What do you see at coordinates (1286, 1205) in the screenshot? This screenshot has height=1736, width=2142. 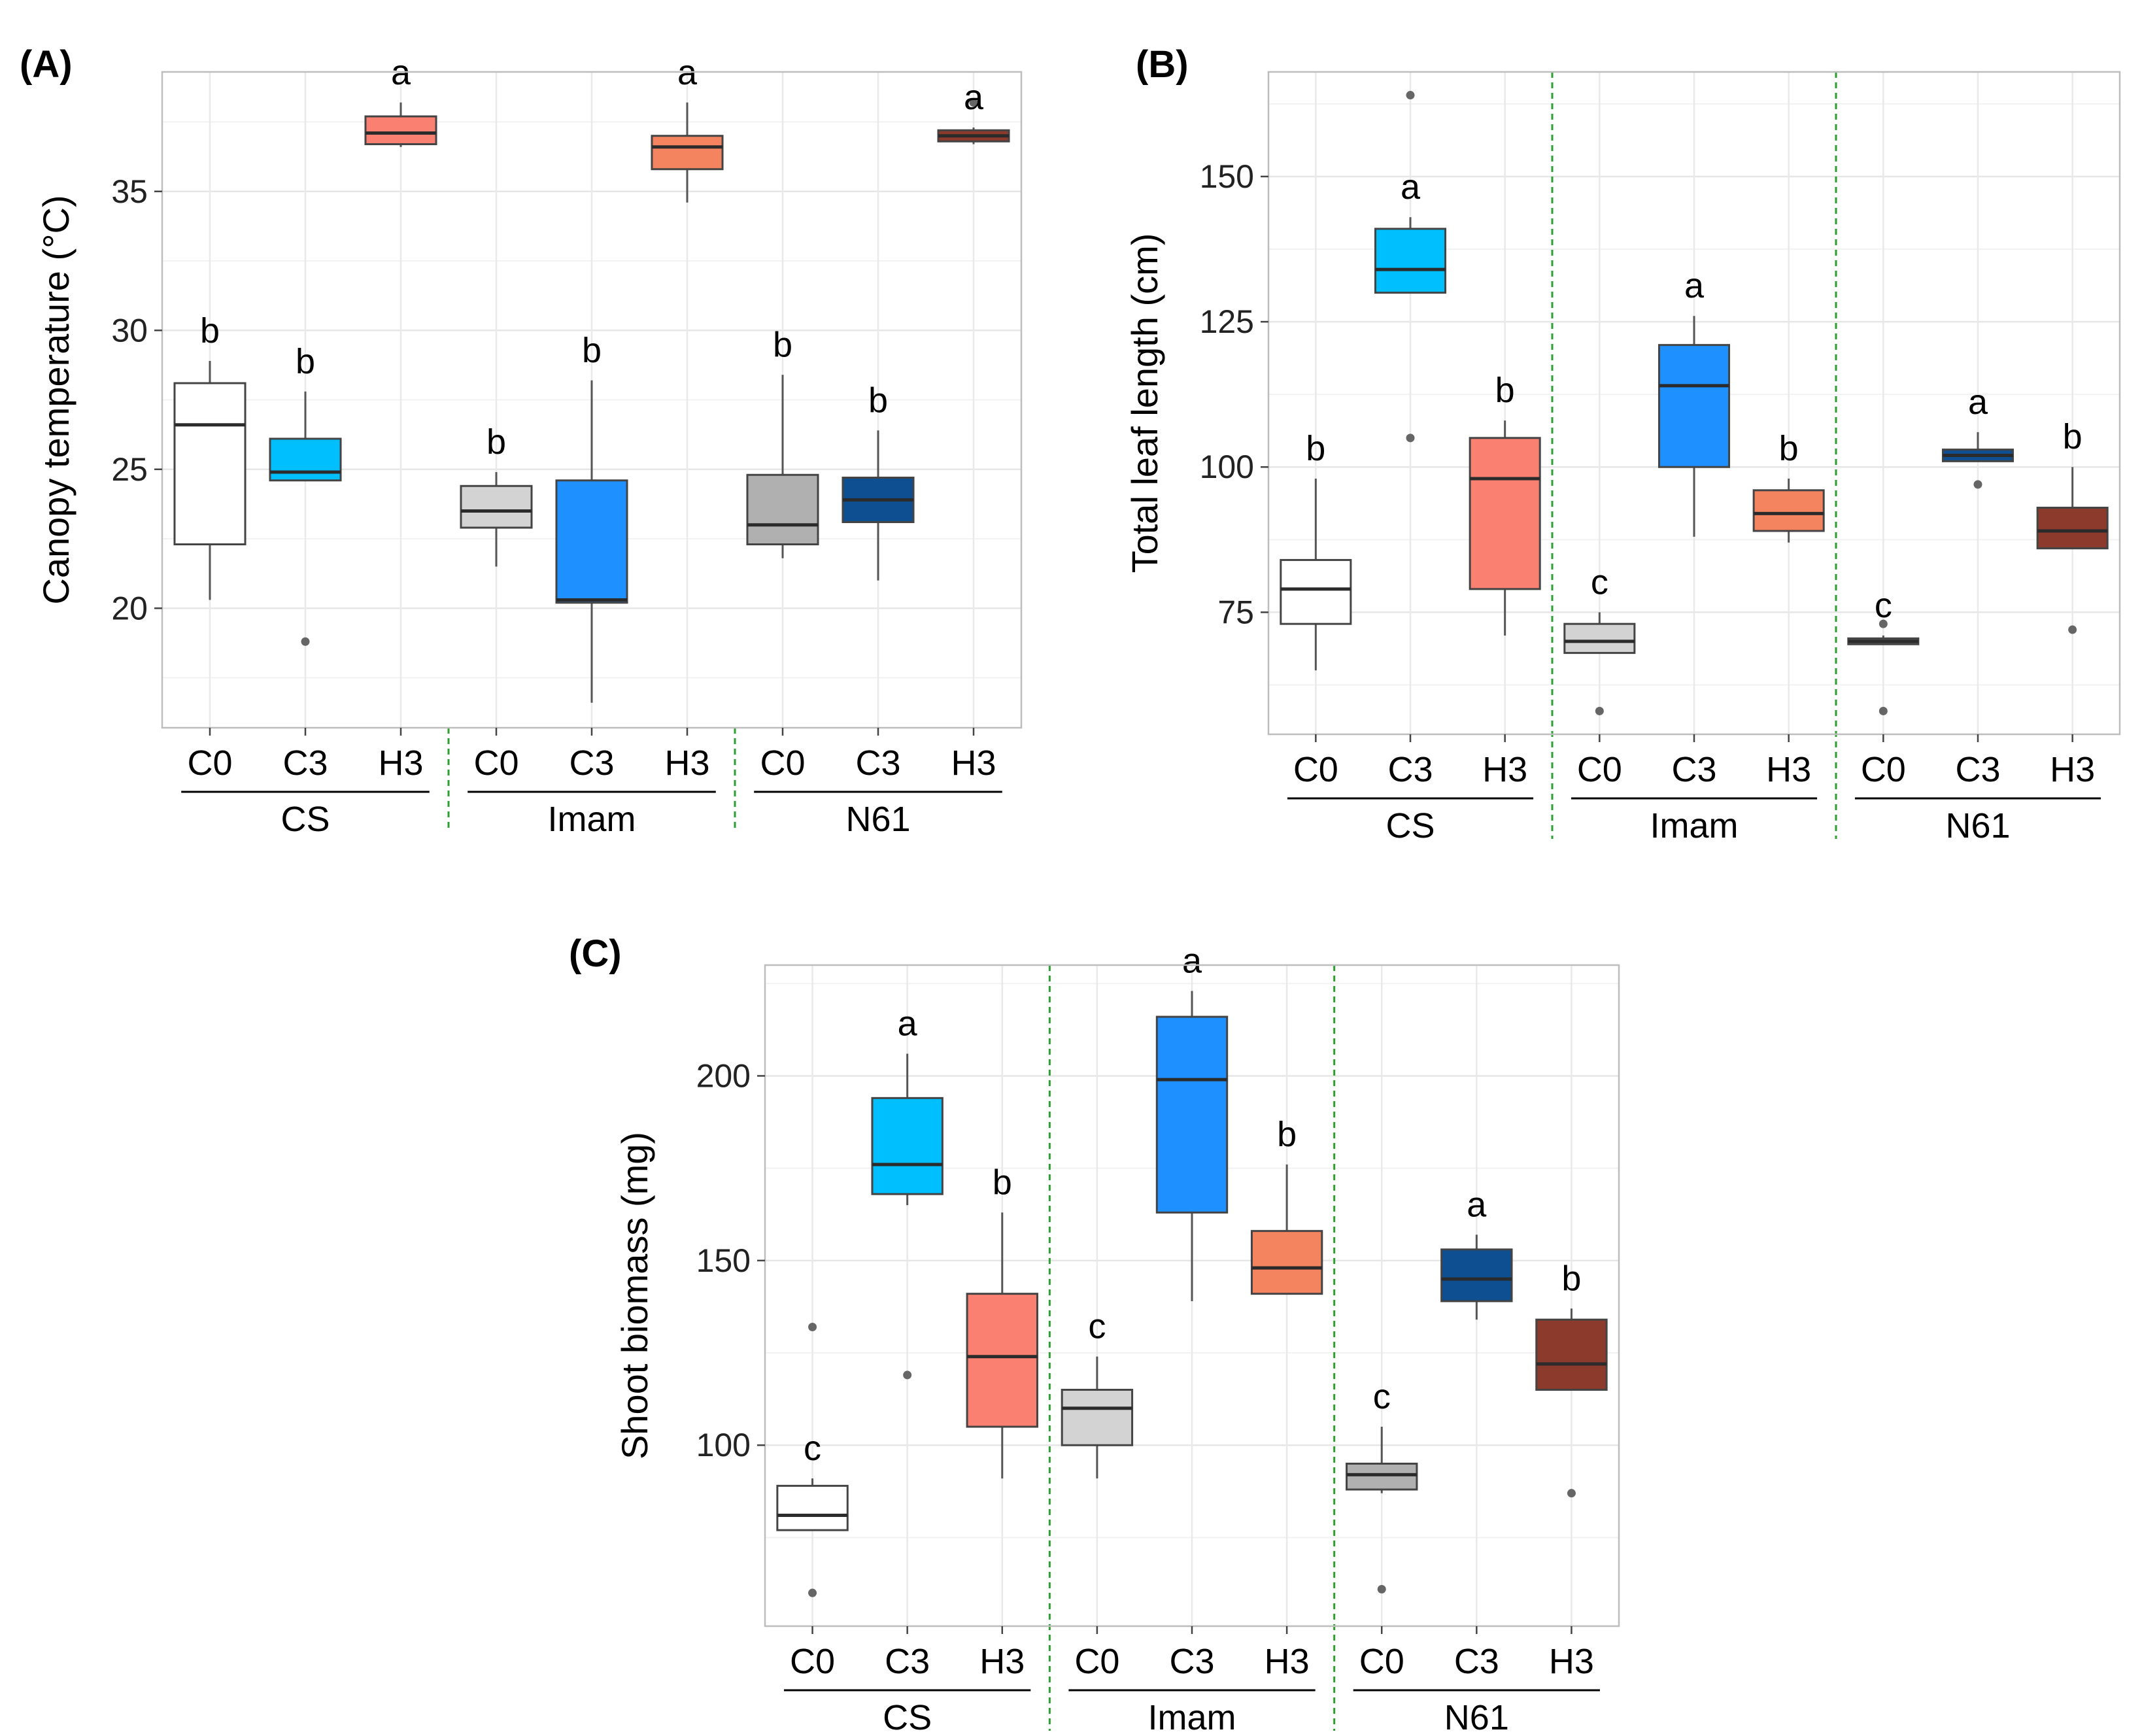 I see `box-H3-5: b` at bounding box center [1286, 1205].